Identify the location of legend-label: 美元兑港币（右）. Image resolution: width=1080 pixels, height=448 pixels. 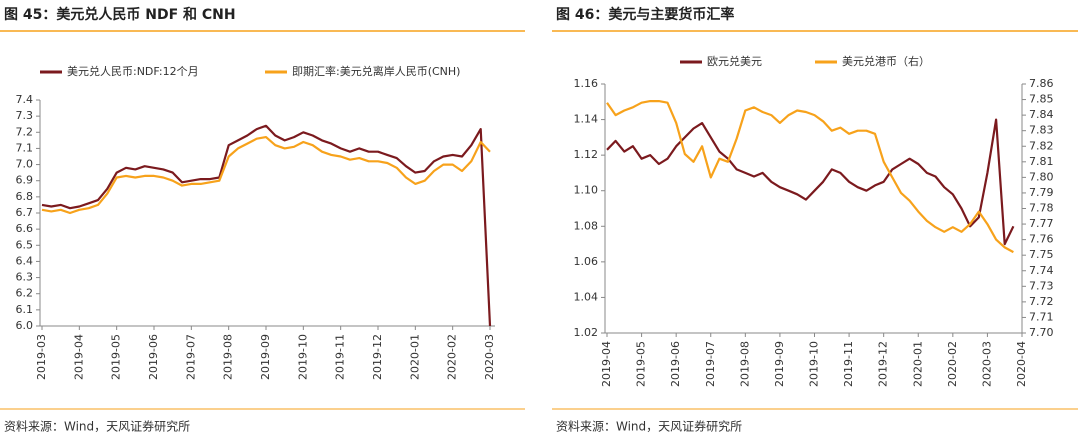
(886, 61).